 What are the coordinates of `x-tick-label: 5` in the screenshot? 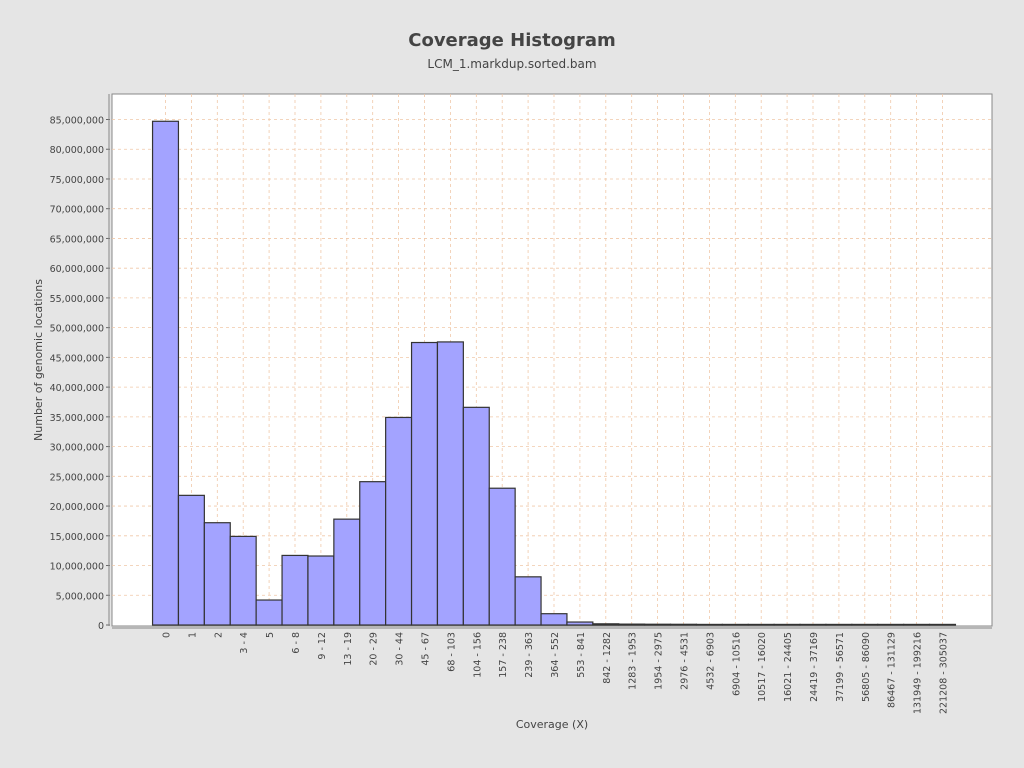 It's located at (270, 635).